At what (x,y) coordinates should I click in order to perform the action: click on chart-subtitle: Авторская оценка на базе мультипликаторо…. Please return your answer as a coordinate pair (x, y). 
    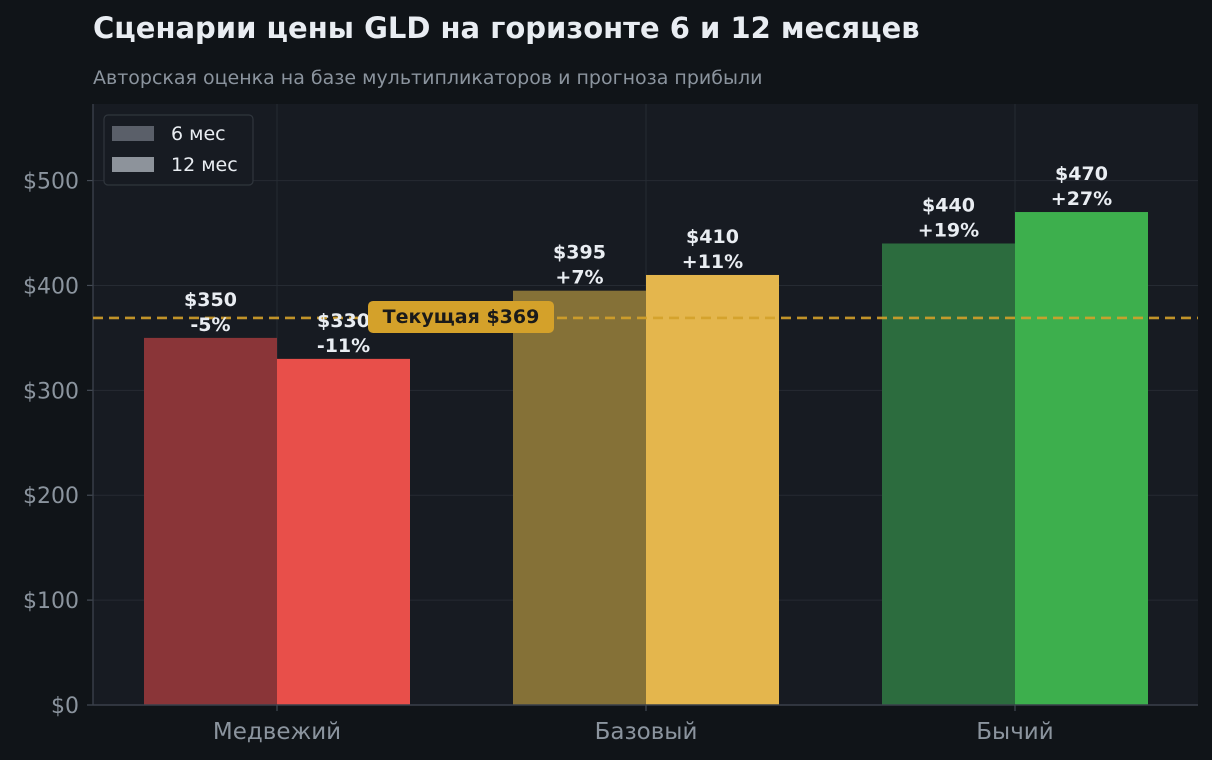
    Looking at the image, I should click on (428, 78).